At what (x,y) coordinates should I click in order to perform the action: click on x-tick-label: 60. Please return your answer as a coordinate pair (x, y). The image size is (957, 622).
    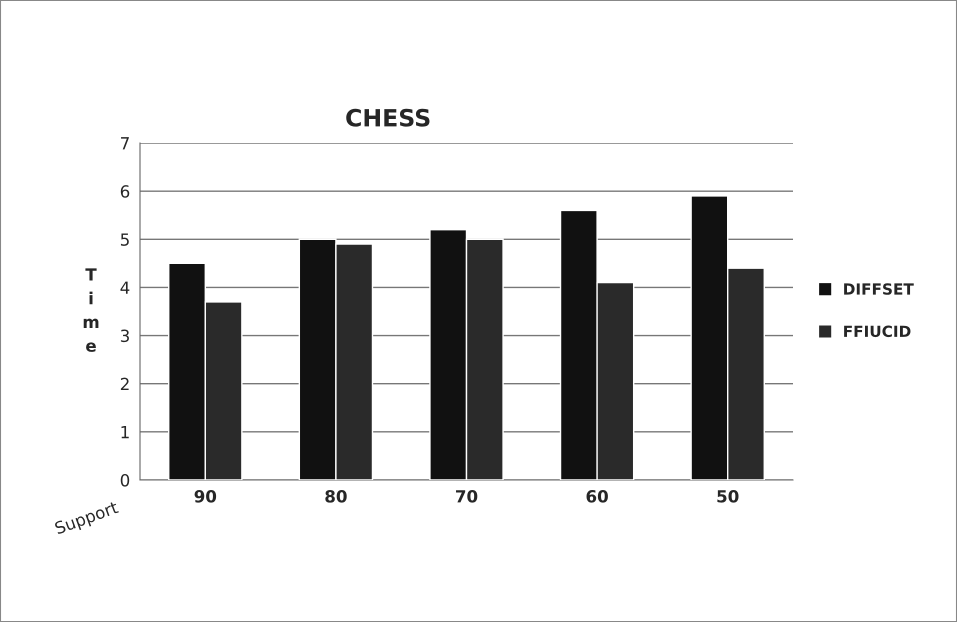
    Looking at the image, I should click on (597, 496).